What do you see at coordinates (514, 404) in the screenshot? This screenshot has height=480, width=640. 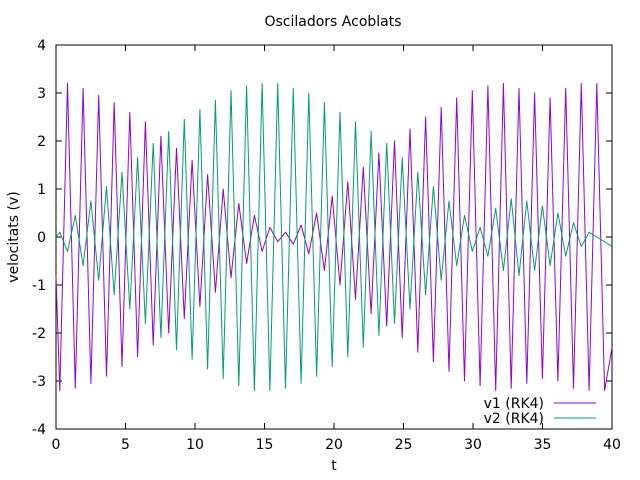 I see `legend-label-1: v1 (RK4)` at bounding box center [514, 404].